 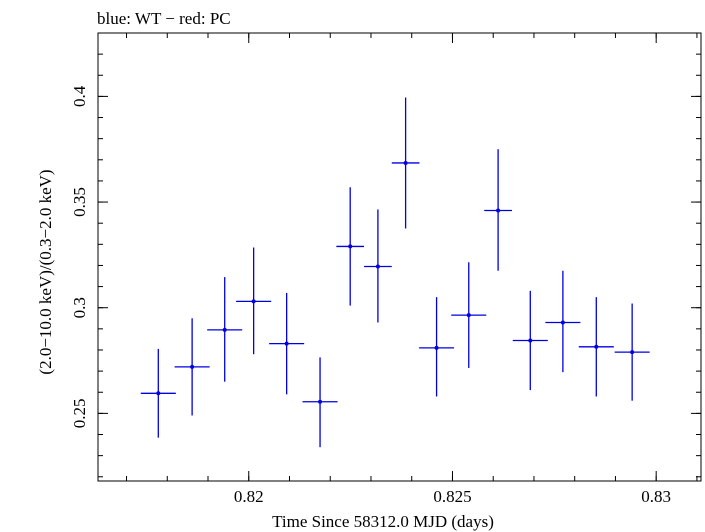 I want to click on y-axis-label: (2.0−10.0 keV)/(0.3−2.0 keV), so click(x=45, y=271).